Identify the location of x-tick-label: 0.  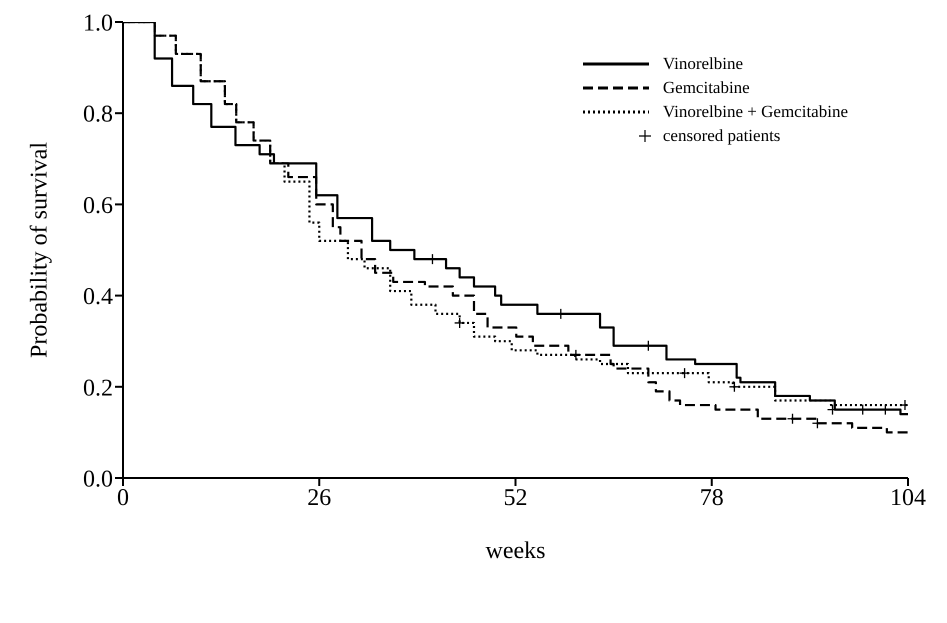
(123, 498).